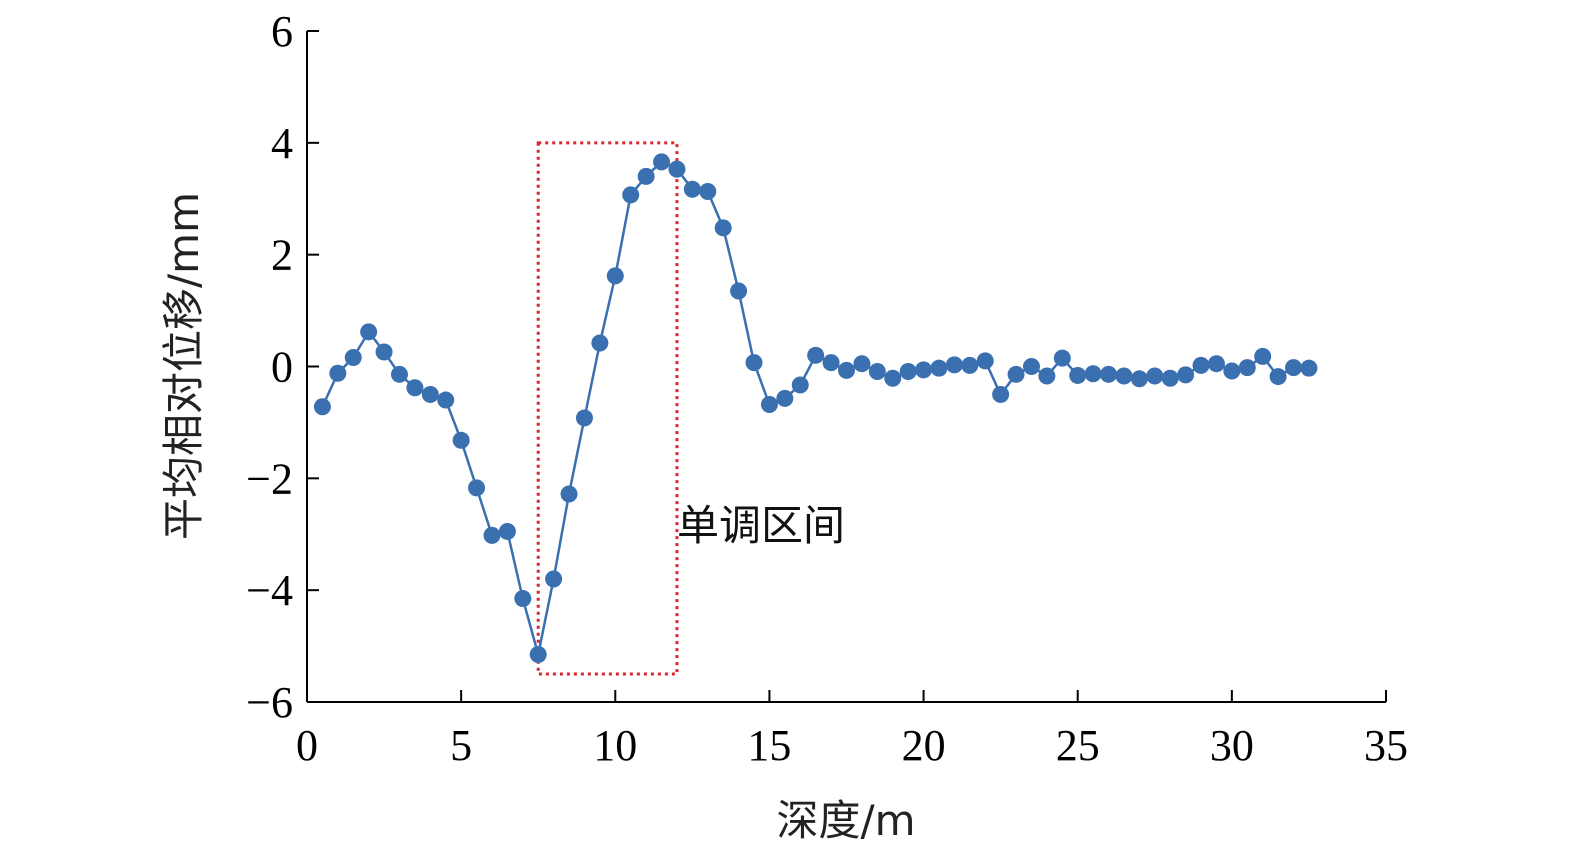  Describe the element at coordinates (183, 366) in the screenshot. I see `y-axis-title: 平均相对位移/mm` at that location.